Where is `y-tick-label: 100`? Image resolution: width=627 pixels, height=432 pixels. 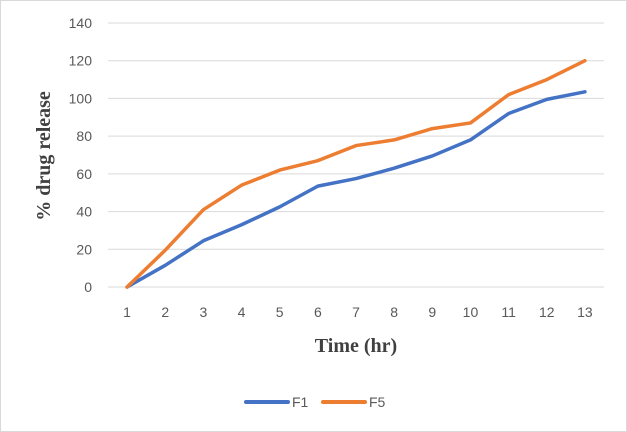 y-tick-label: 100 is located at coordinates (81, 98).